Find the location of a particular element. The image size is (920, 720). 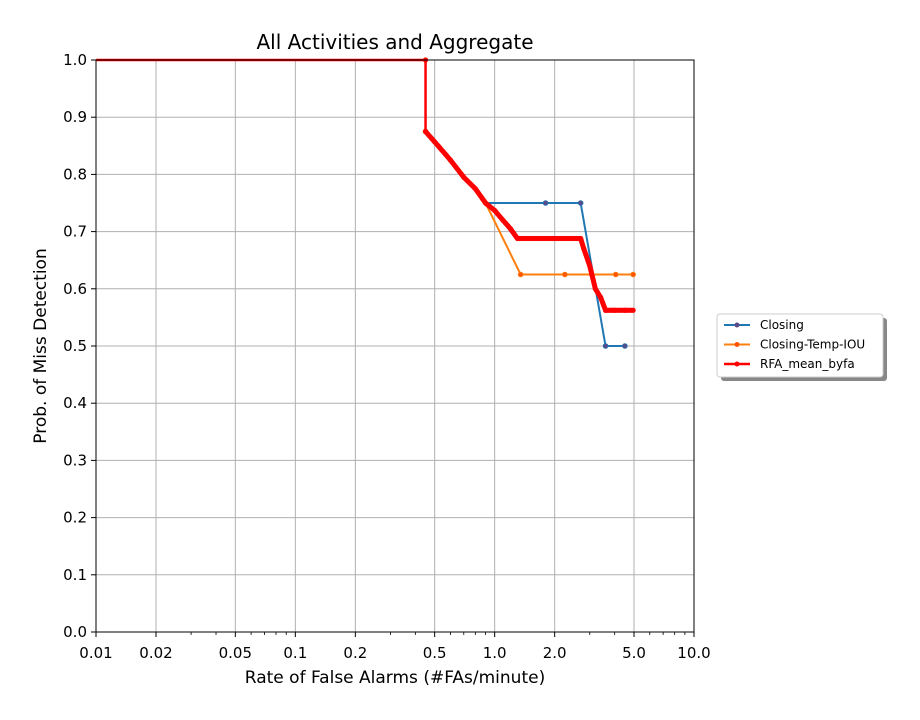

x-tick-label: 10.0 is located at coordinates (693, 653).